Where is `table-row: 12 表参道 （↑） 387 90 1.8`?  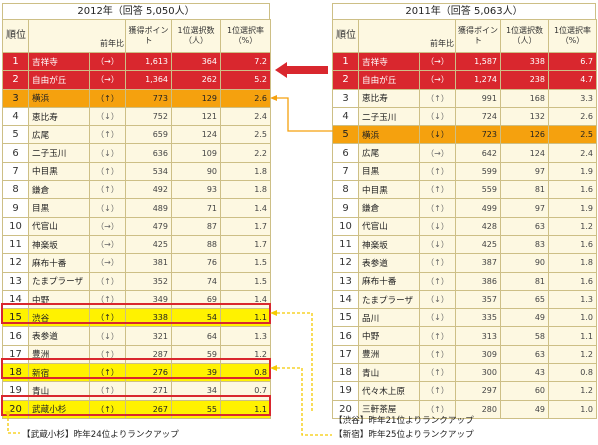 table-row: 12 表参道 （↑） 387 90 1.8 is located at coordinates (464, 263).